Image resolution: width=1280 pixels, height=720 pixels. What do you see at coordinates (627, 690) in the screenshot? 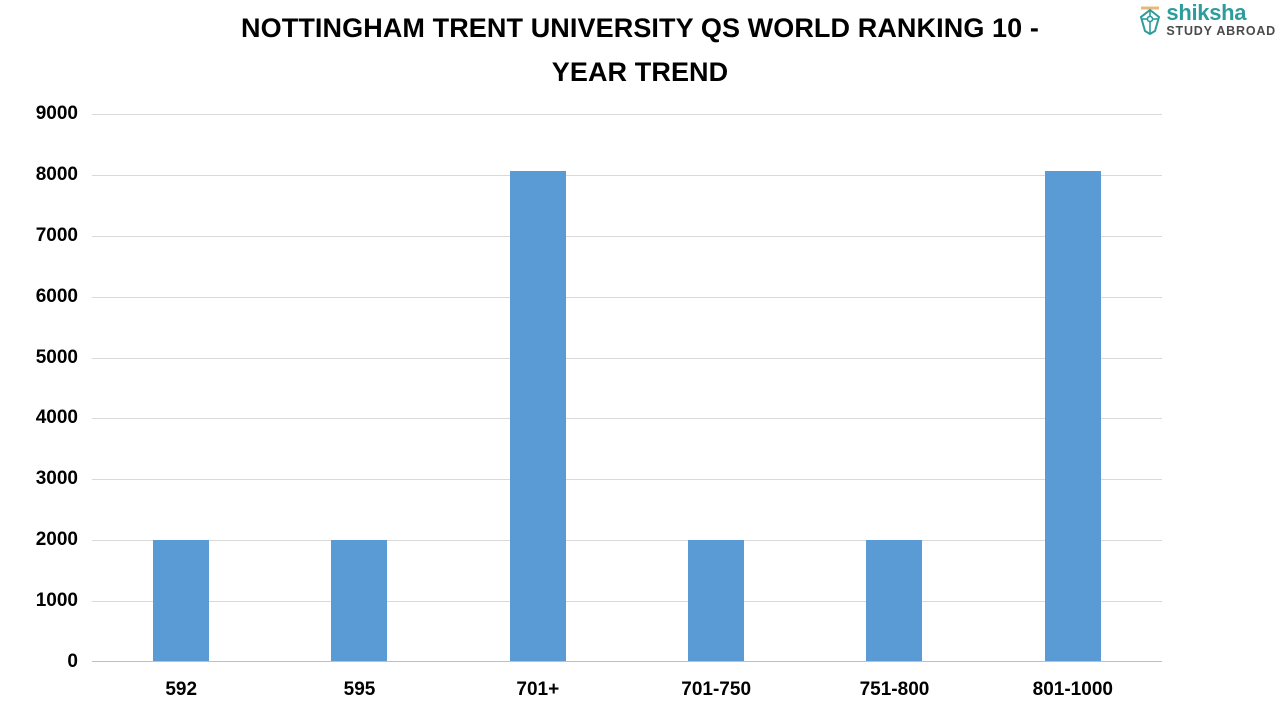
I see `x-axis-labels: 592 595 701+ 701-750 751-800 801-1000` at bounding box center [627, 690].